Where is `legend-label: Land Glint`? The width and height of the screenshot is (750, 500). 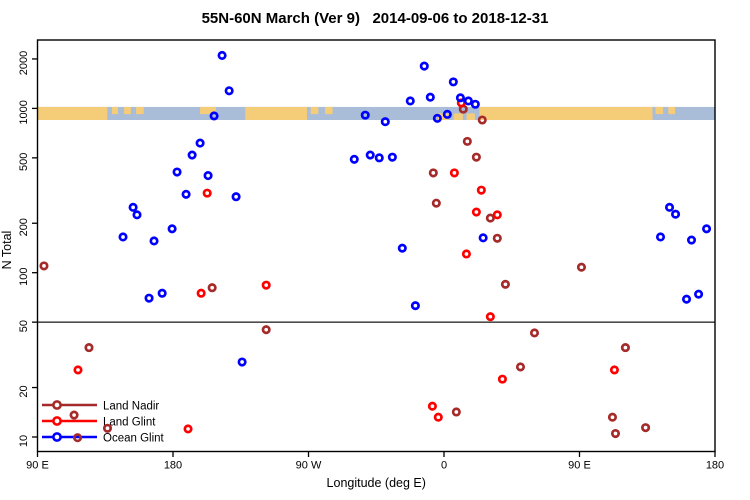
legend-label: Land Glint is located at coordinates (129, 423).